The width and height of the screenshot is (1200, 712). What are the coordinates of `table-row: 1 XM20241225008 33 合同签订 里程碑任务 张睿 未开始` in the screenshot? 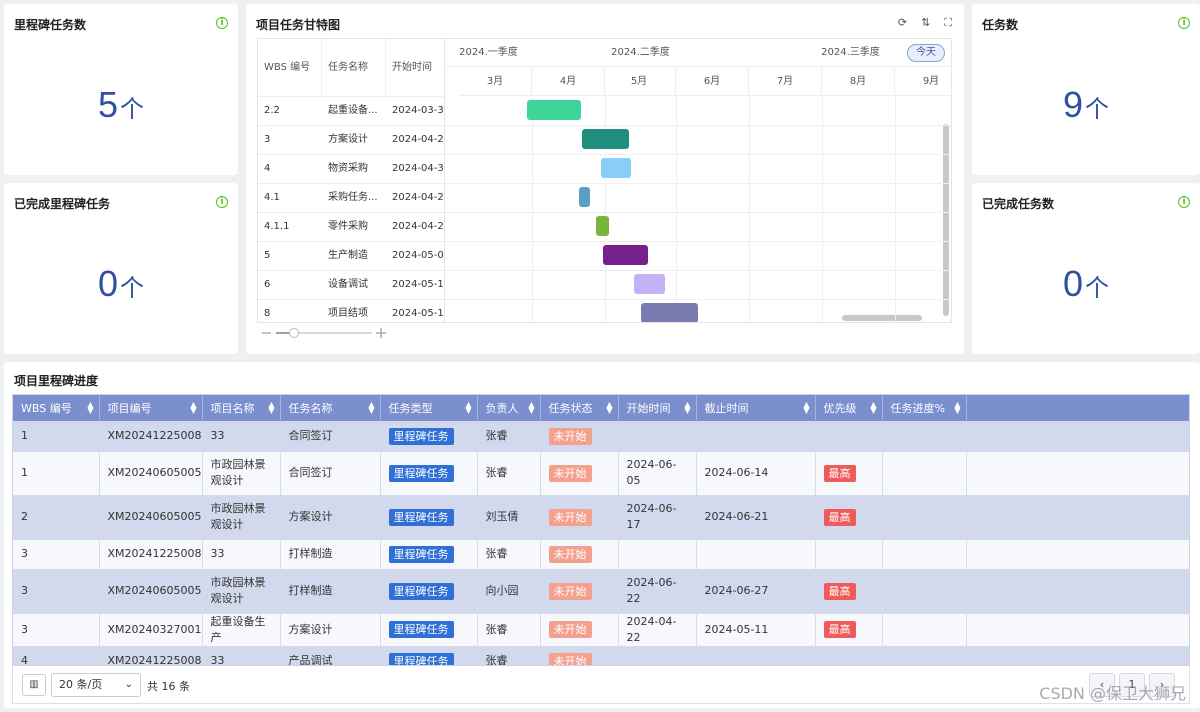 It's located at (601, 435).